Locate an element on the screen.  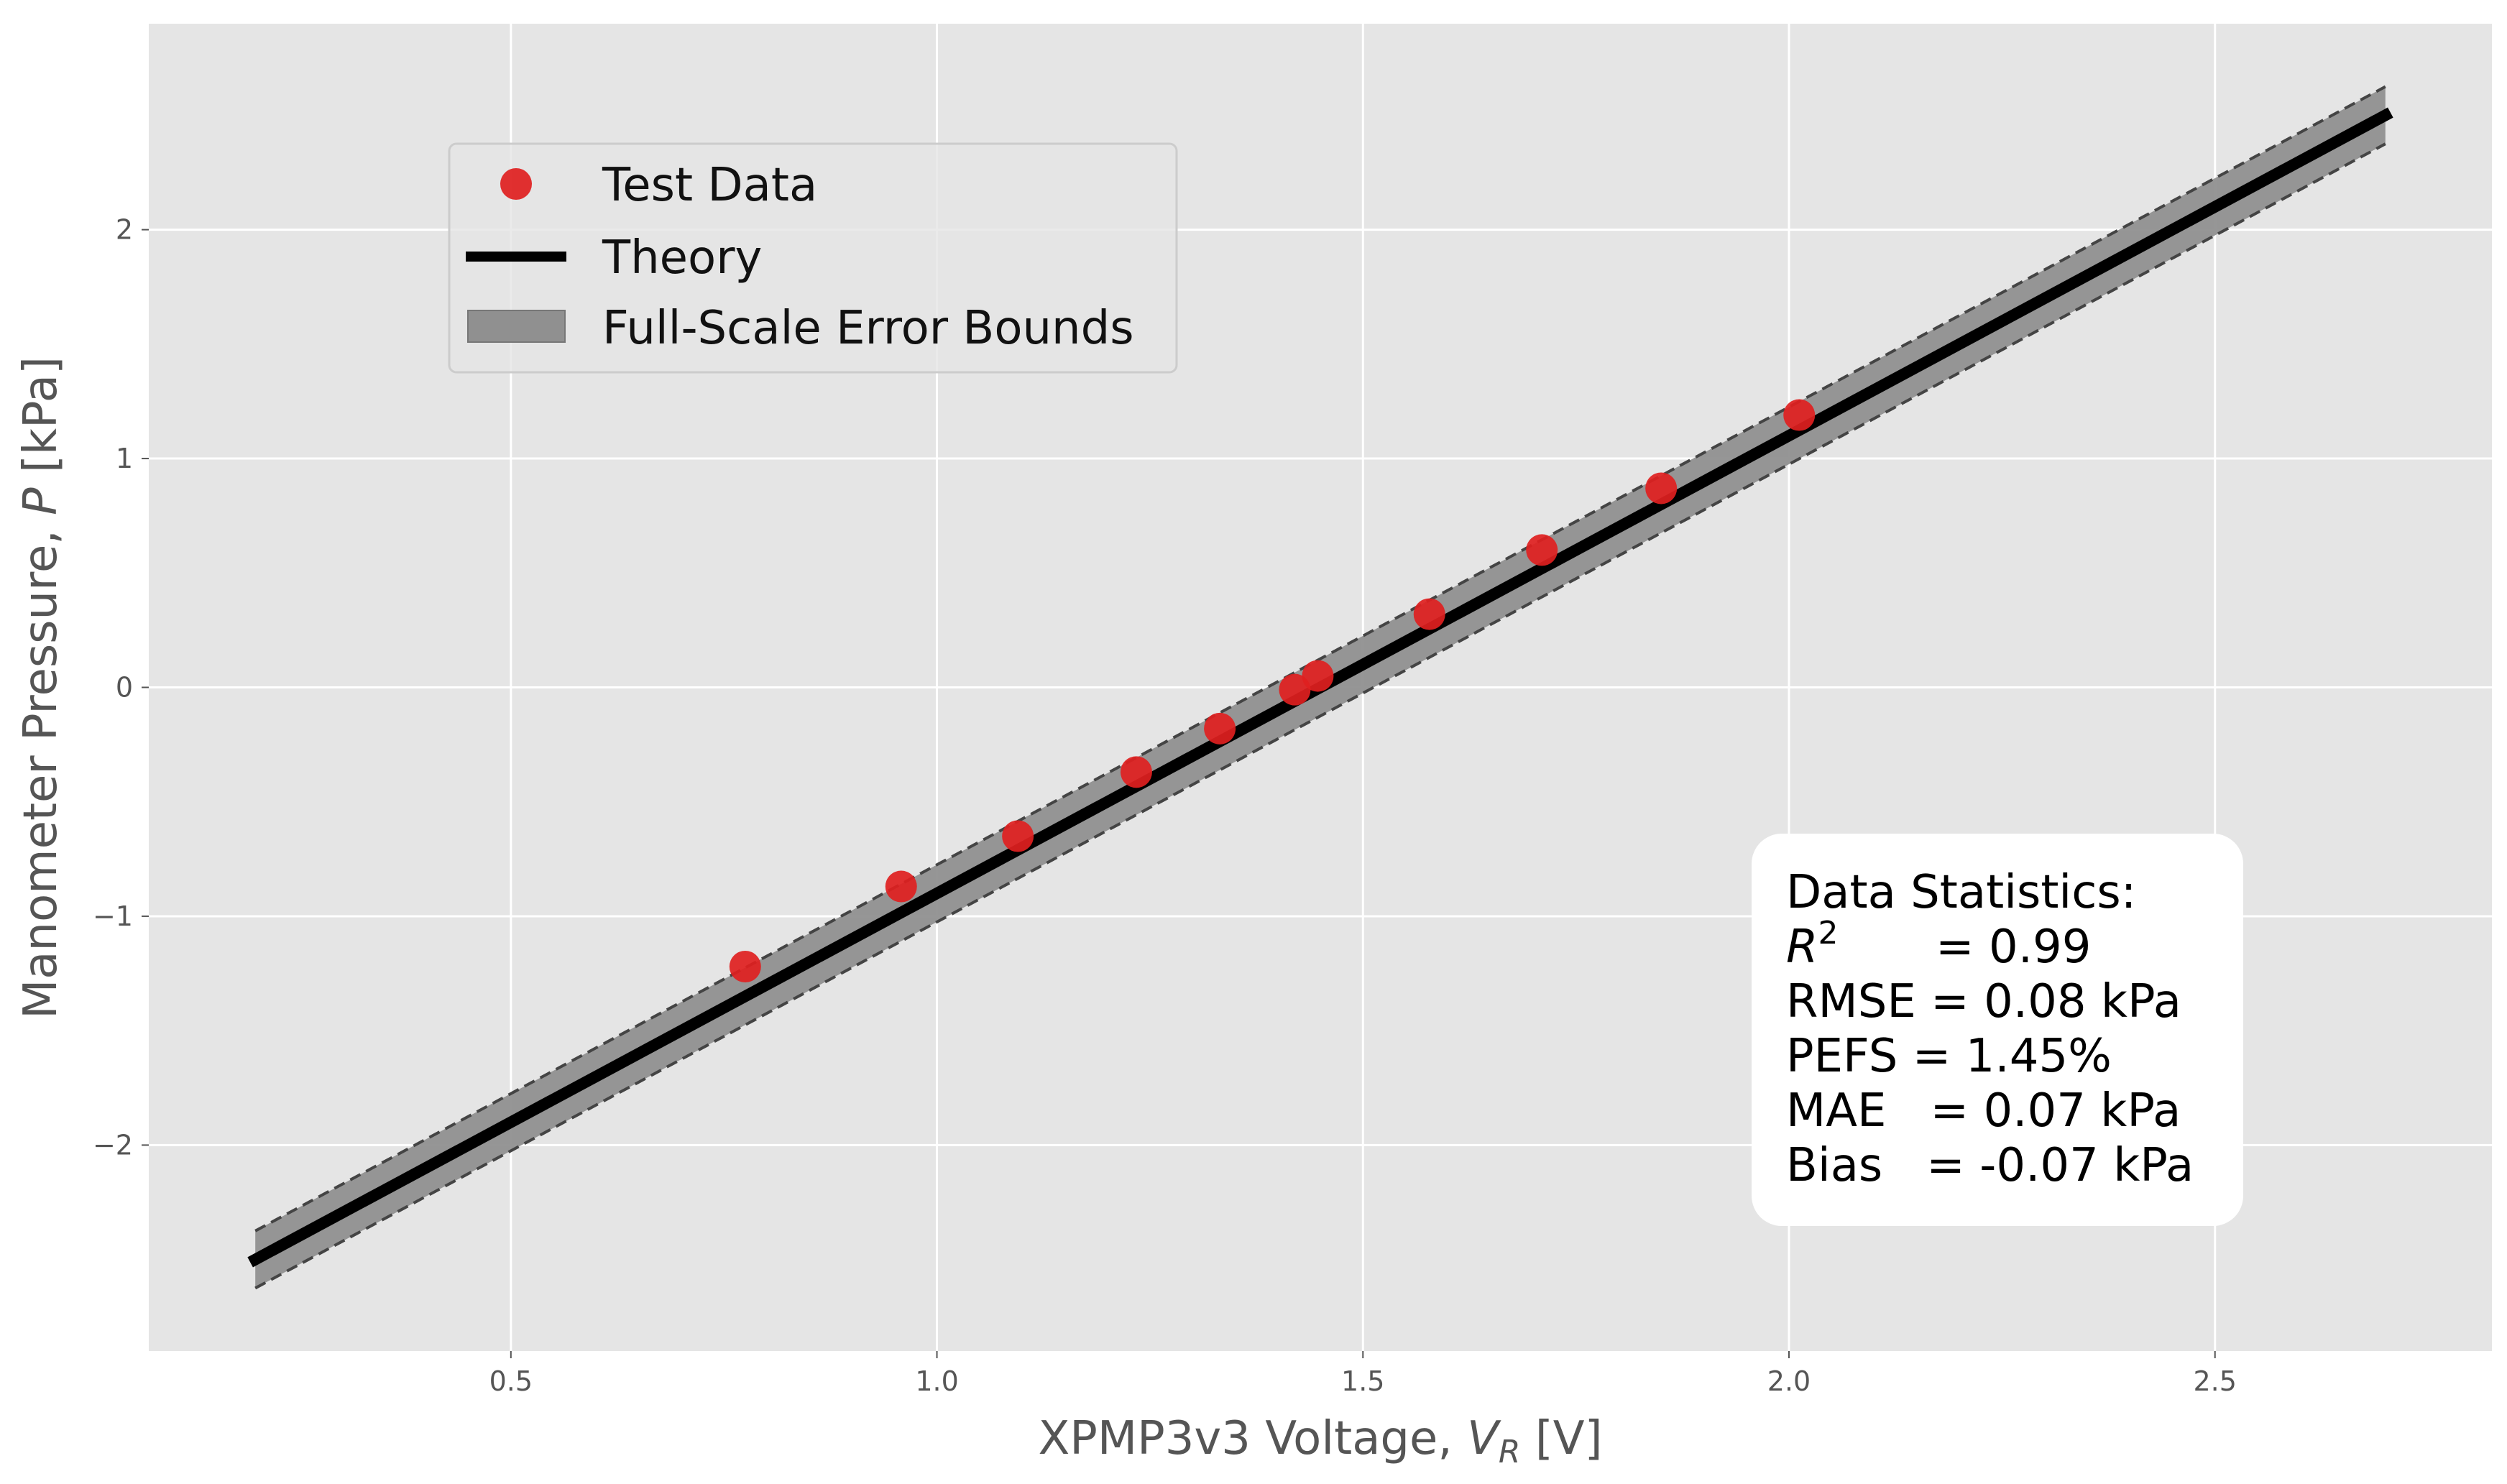
x-axis-label: XPMP3v3 Voltage, VR [V] is located at coordinates (1320, 1441).